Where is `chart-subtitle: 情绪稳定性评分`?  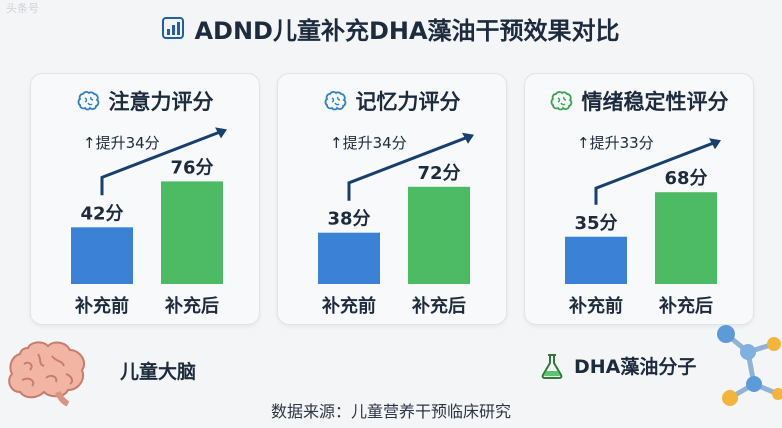 chart-subtitle: 情绪稳定性评分 is located at coordinates (655, 102).